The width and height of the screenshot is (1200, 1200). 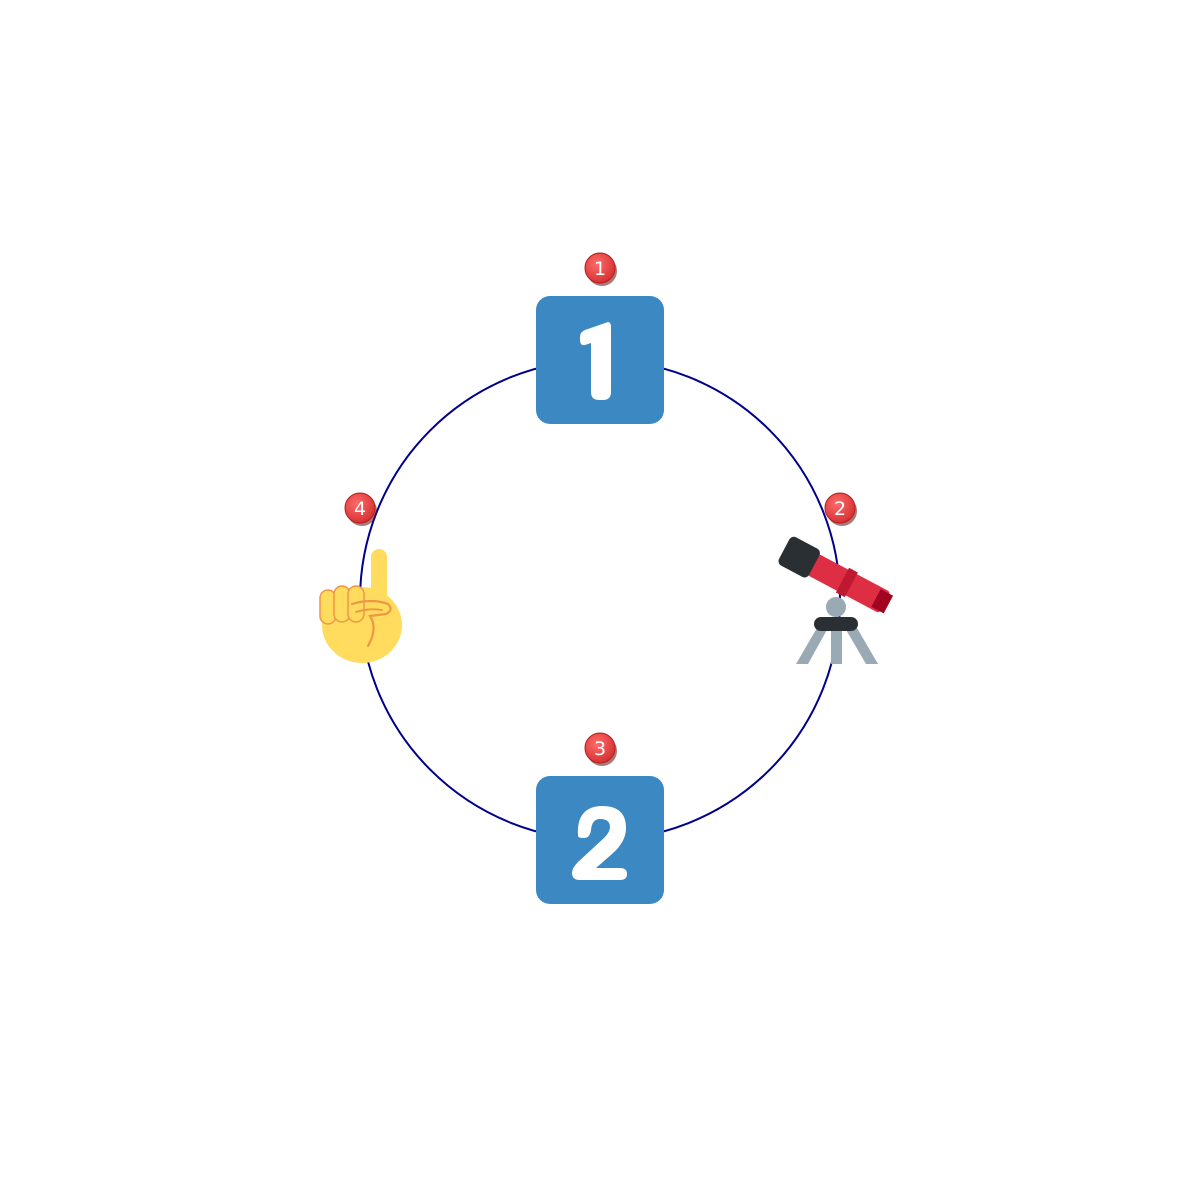 I want to click on step-badge-1-label: 1, so click(x=600, y=269).